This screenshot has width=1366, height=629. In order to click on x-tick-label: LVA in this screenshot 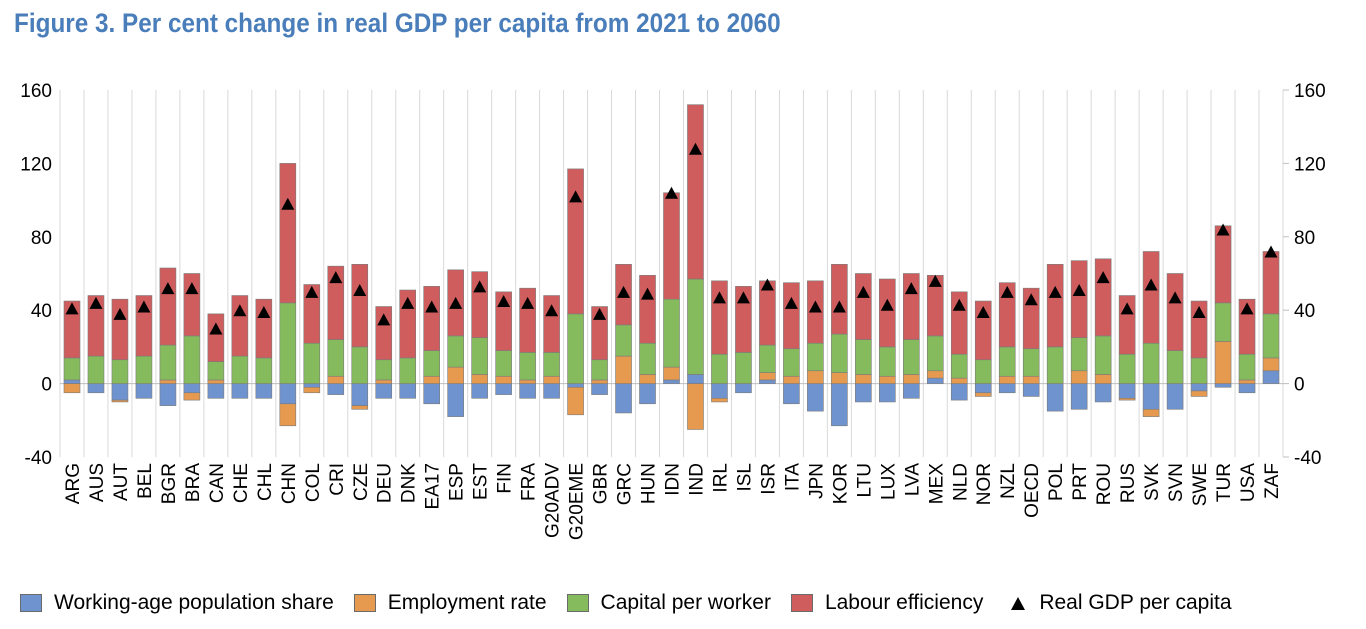, I will do `click(912, 479)`.